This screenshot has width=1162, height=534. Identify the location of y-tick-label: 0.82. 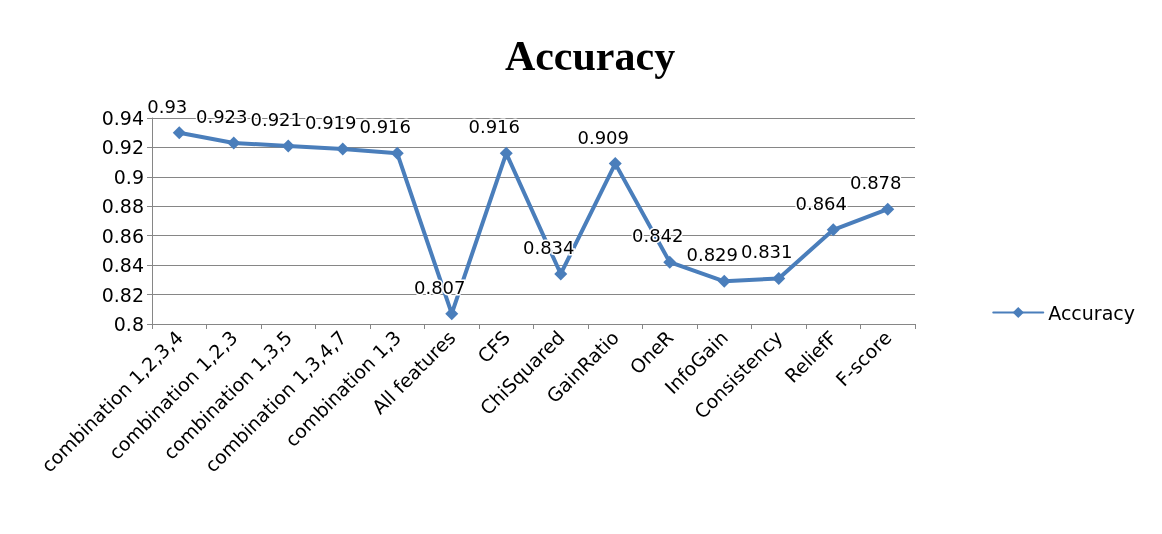
(122, 294).